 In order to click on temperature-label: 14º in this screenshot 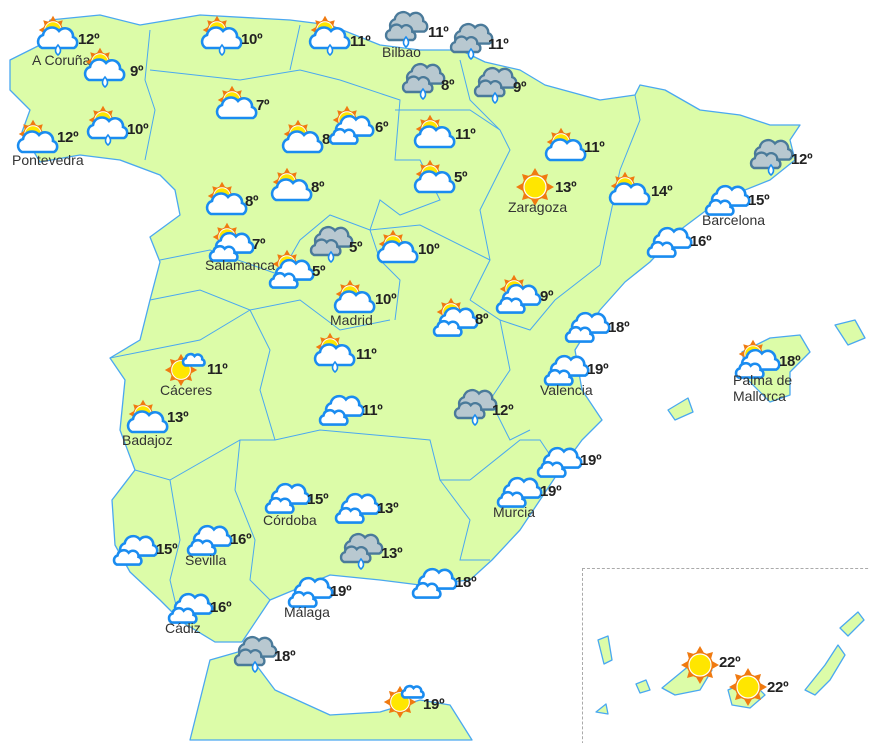, I will do `click(662, 191)`.